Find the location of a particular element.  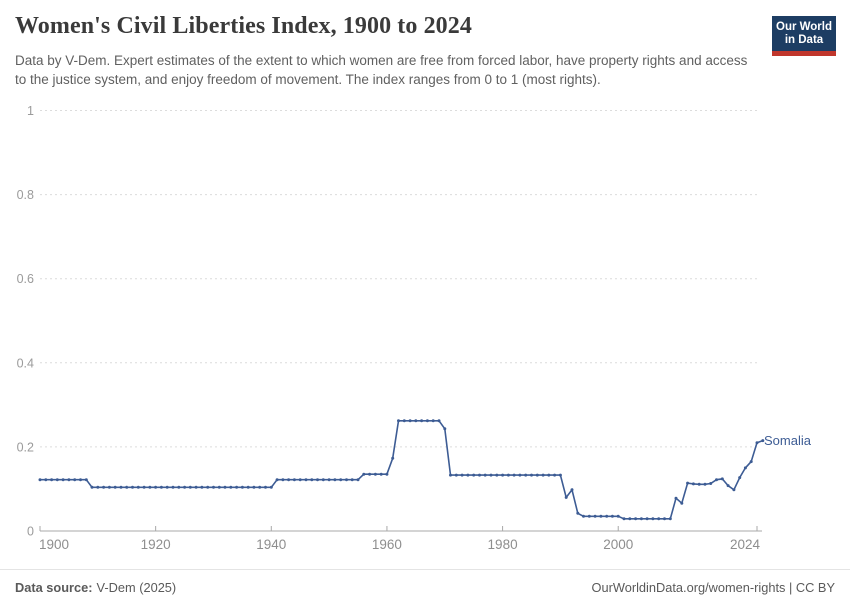

series-line-somalia is located at coordinates (402, 470).